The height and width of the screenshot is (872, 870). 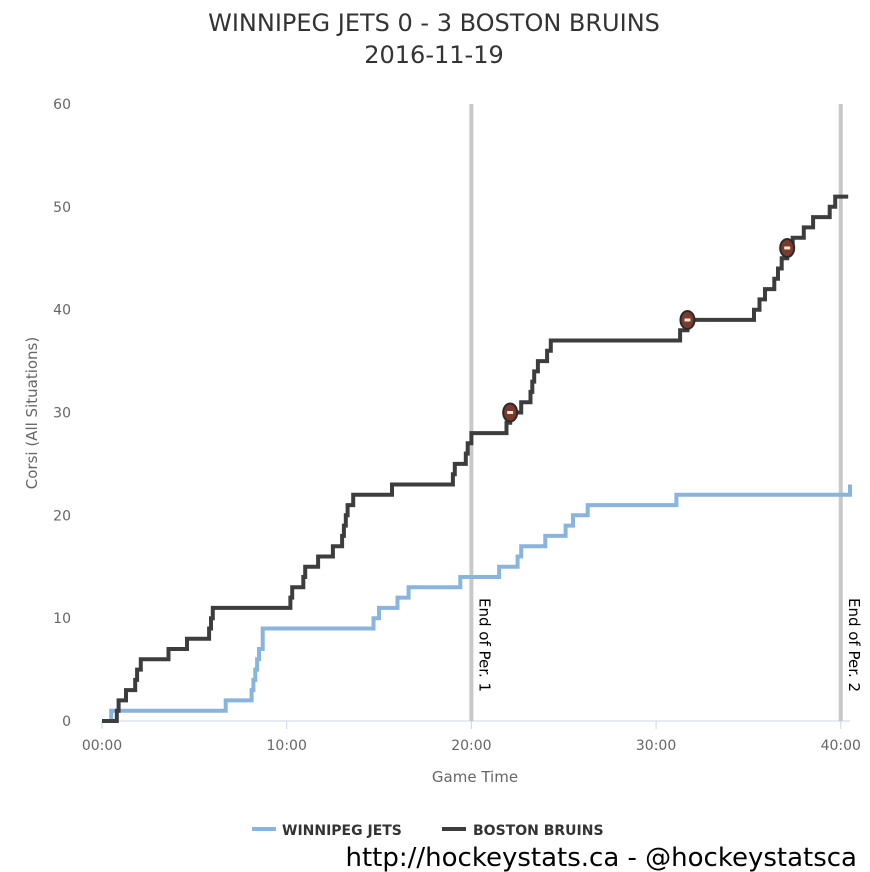 What do you see at coordinates (475, 777) in the screenshot?
I see `x-axis-title: Game Time` at bounding box center [475, 777].